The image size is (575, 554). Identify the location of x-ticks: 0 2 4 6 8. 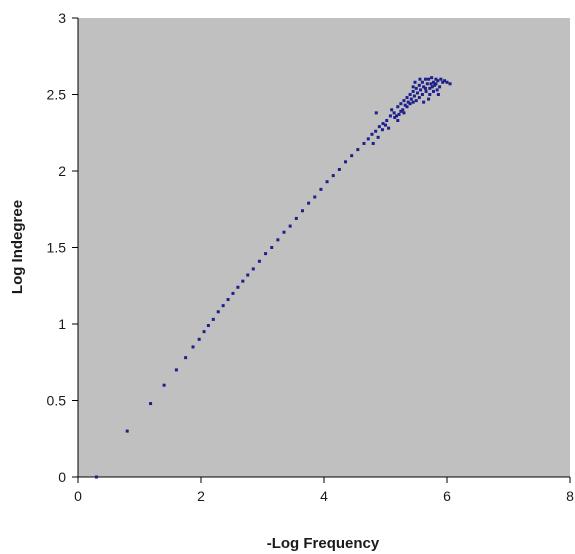
(324, 490).